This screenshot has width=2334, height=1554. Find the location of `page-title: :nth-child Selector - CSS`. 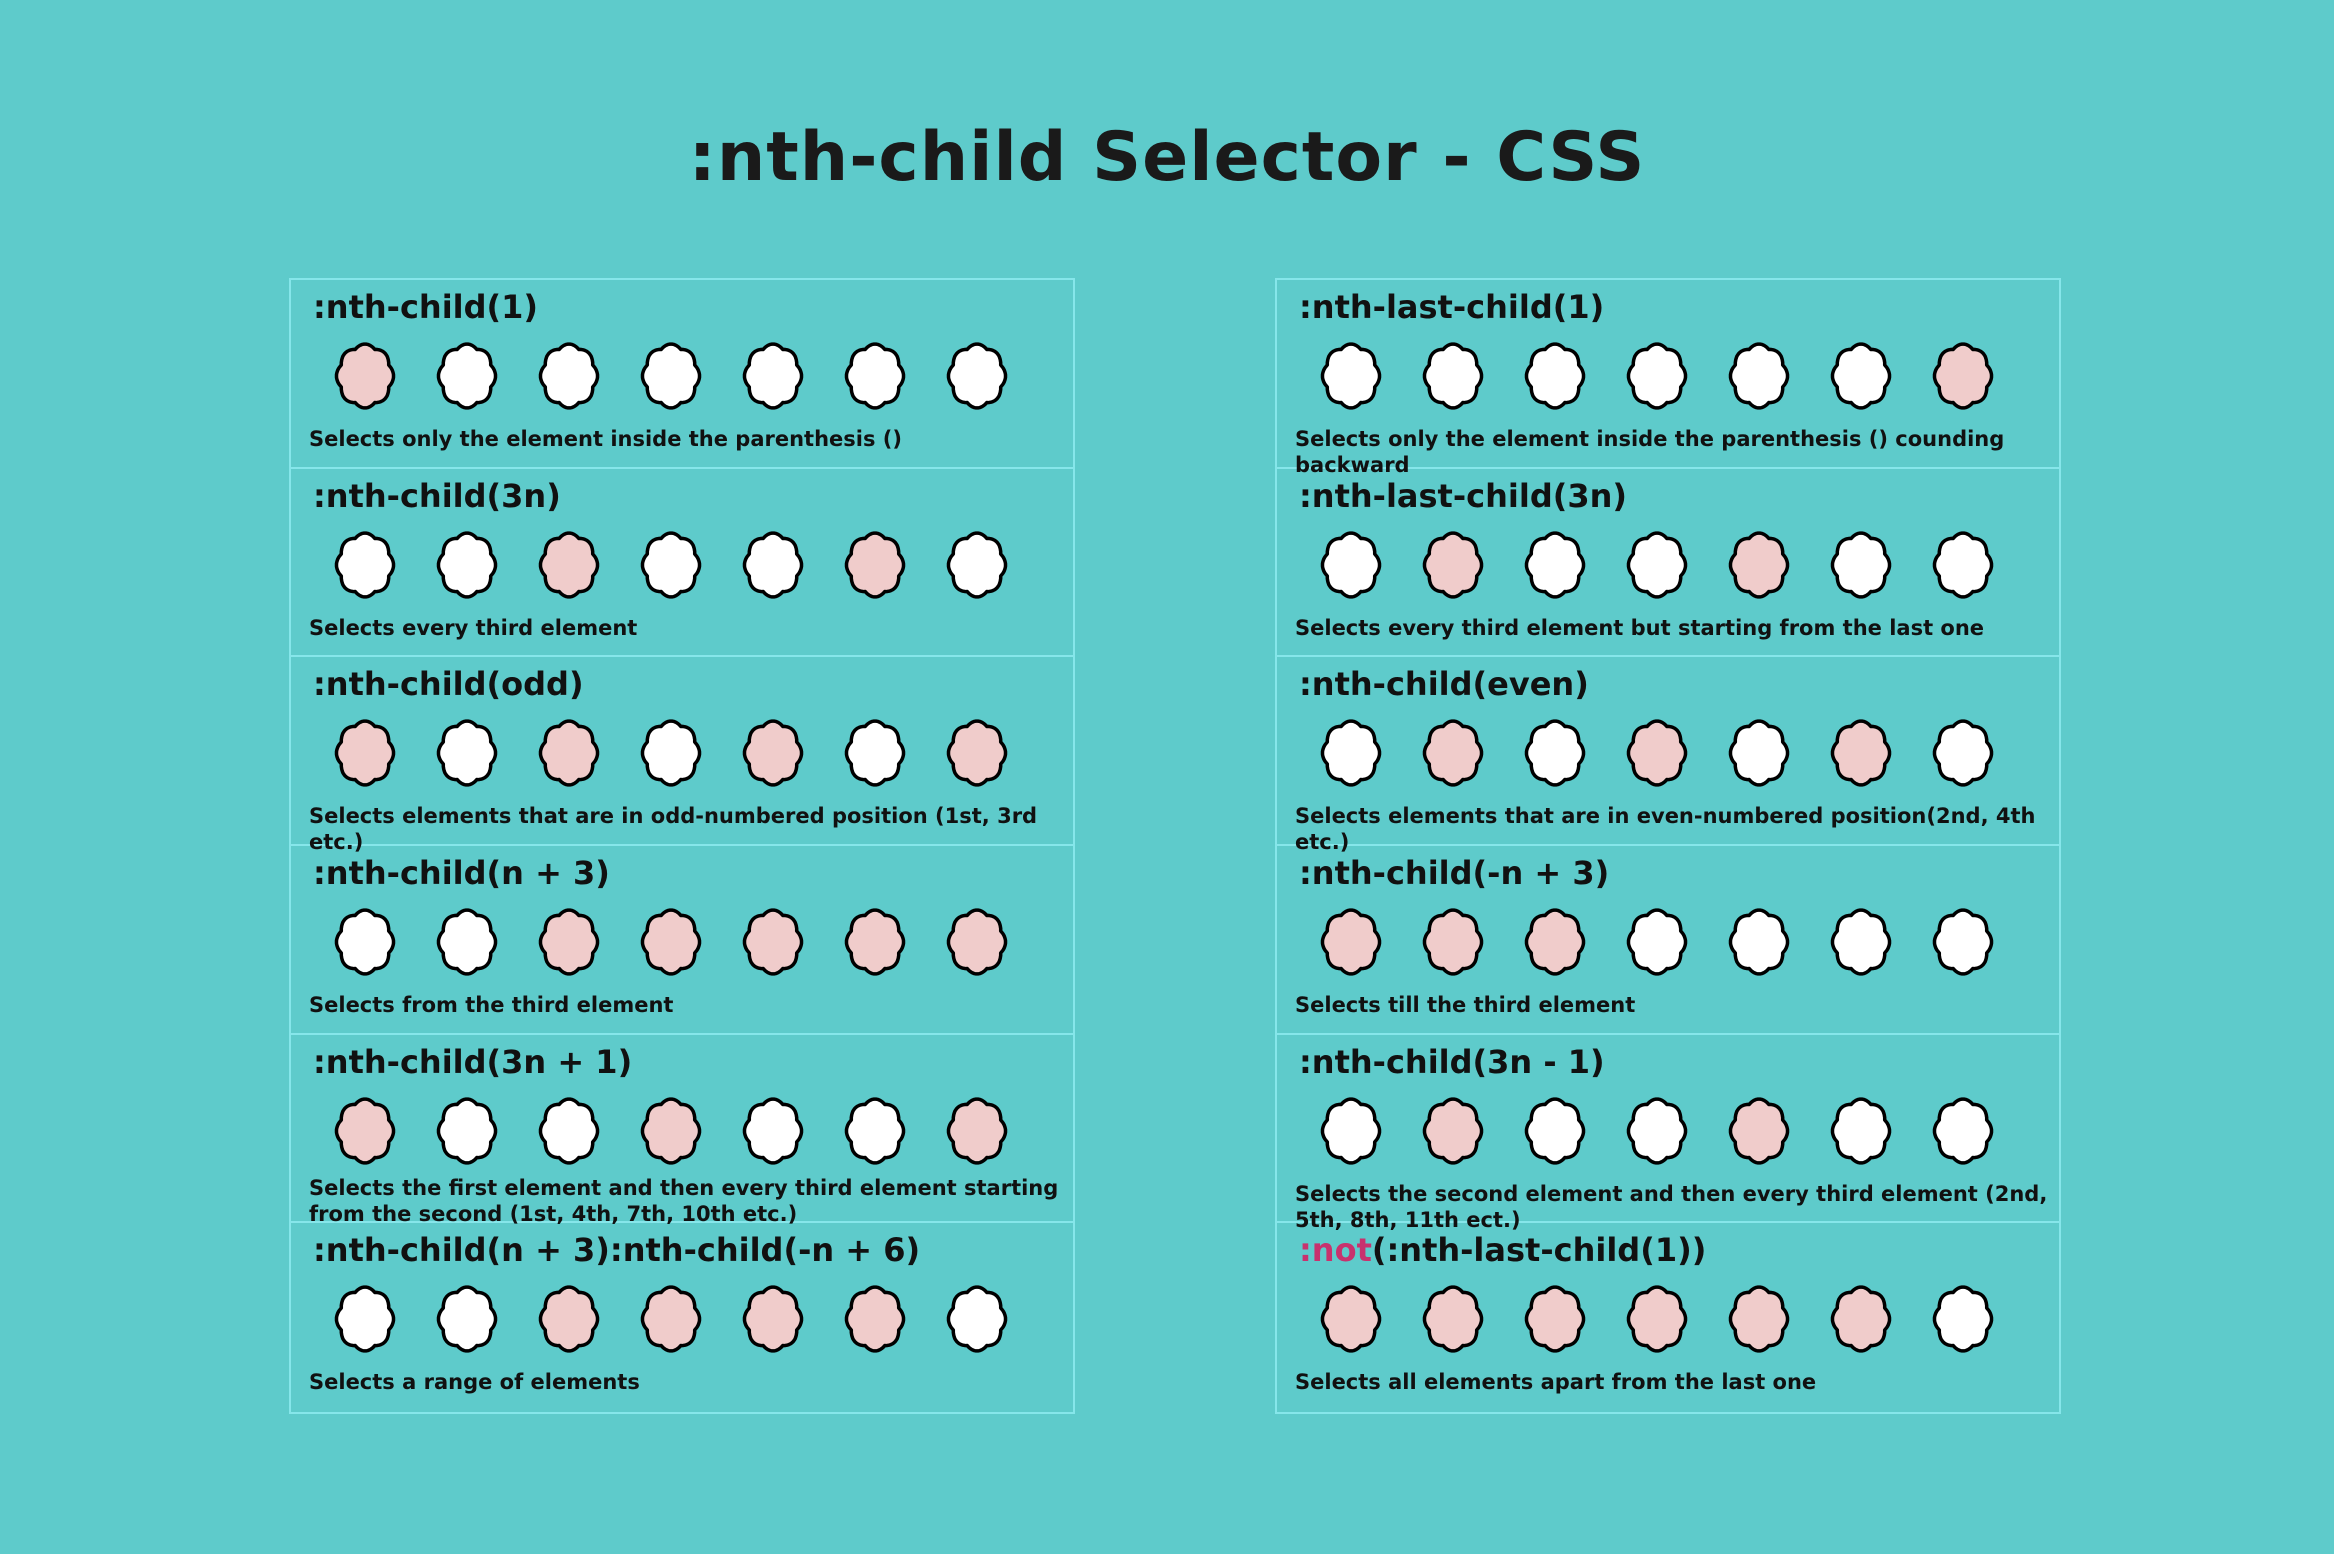

page-title: :nth-child Selector - CSS is located at coordinates (1167, 157).